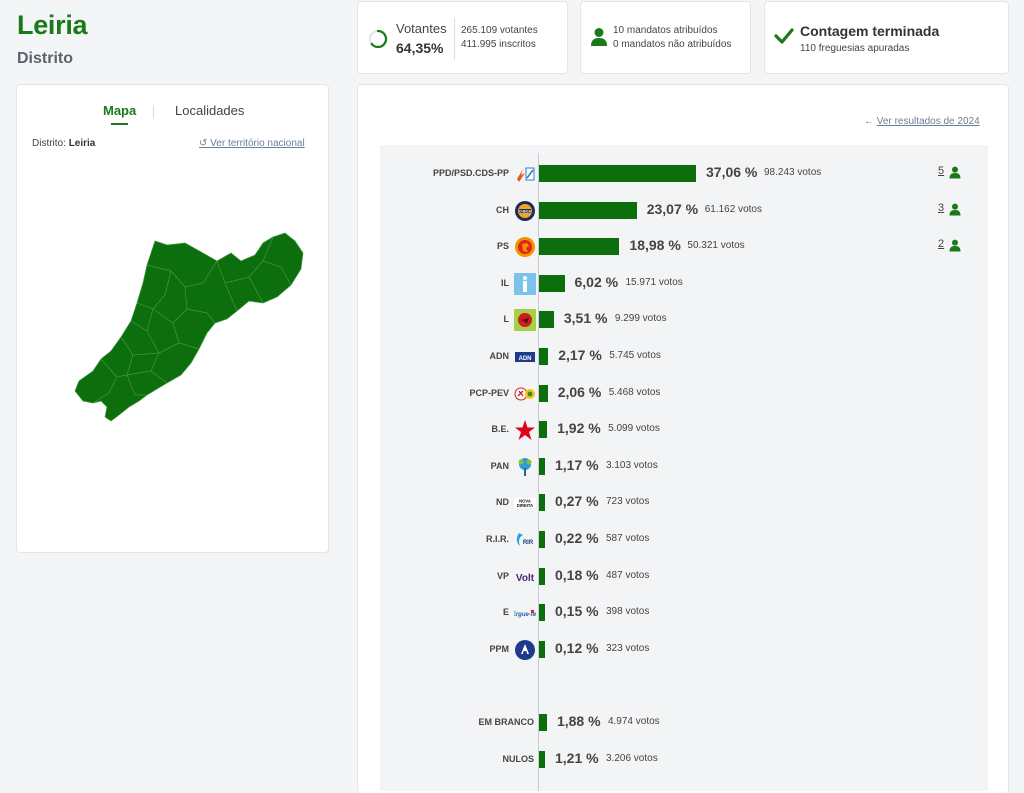 This screenshot has width=1024, height=793. What do you see at coordinates (684, 614) in the screenshot?
I see `party-row: E Ergue-te 0,15 % 398 votos` at bounding box center [684, 614].